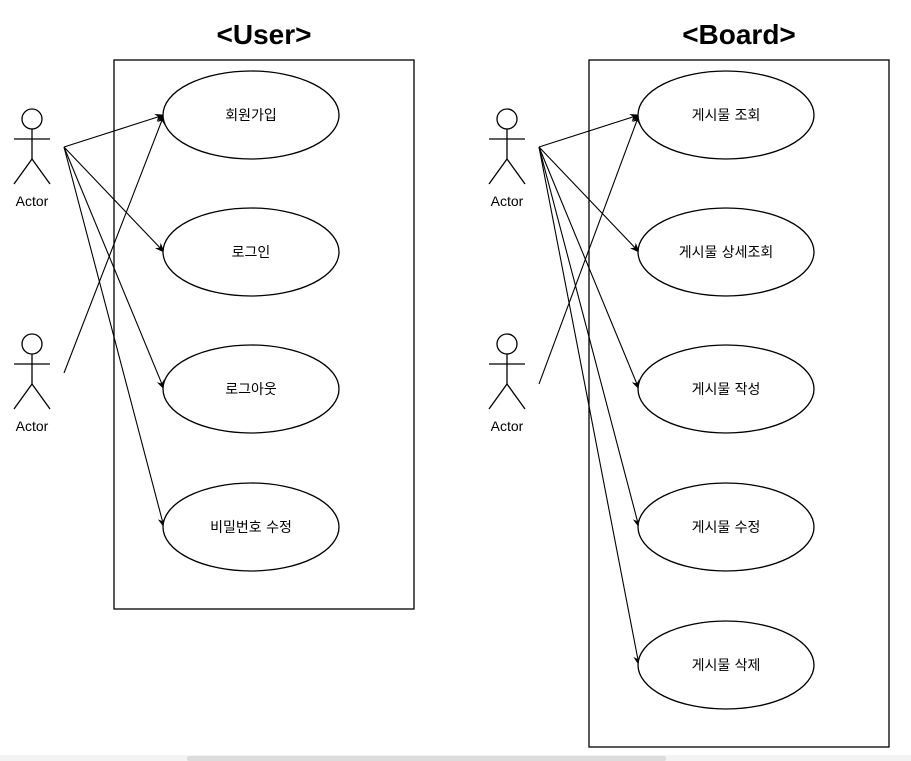 The height and width of the screenshot is (761, 911). I want to click on user-system-title: <User>, so click(264, 34).